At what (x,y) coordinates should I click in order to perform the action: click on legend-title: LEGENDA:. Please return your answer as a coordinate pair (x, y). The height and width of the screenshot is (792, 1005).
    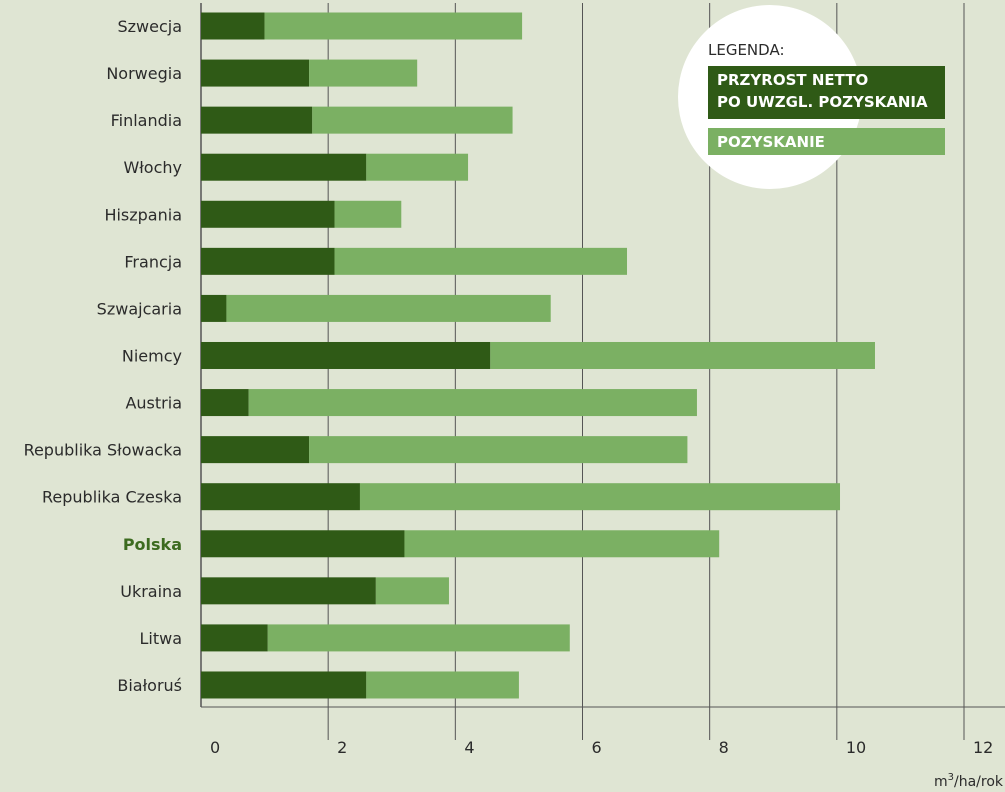
    Looking at the image, I should click on (746, 50).